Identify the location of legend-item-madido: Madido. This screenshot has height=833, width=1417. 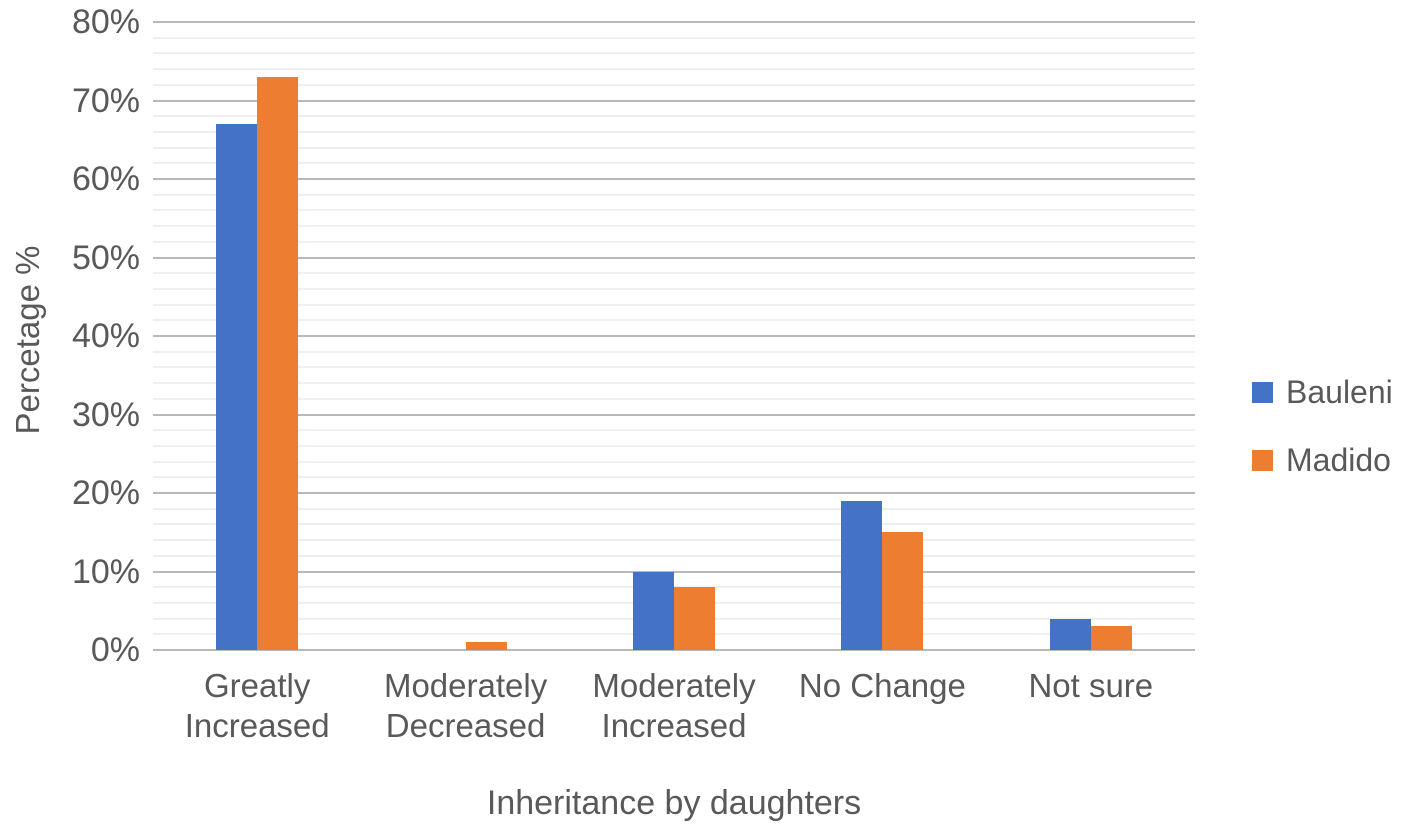
(1322, 460).